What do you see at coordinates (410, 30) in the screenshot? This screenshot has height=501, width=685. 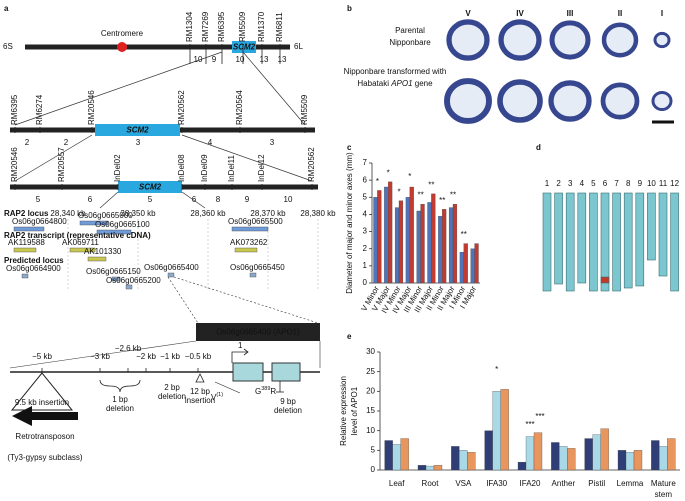 I see `row-label: Parental` at bounding box center [410, 30].